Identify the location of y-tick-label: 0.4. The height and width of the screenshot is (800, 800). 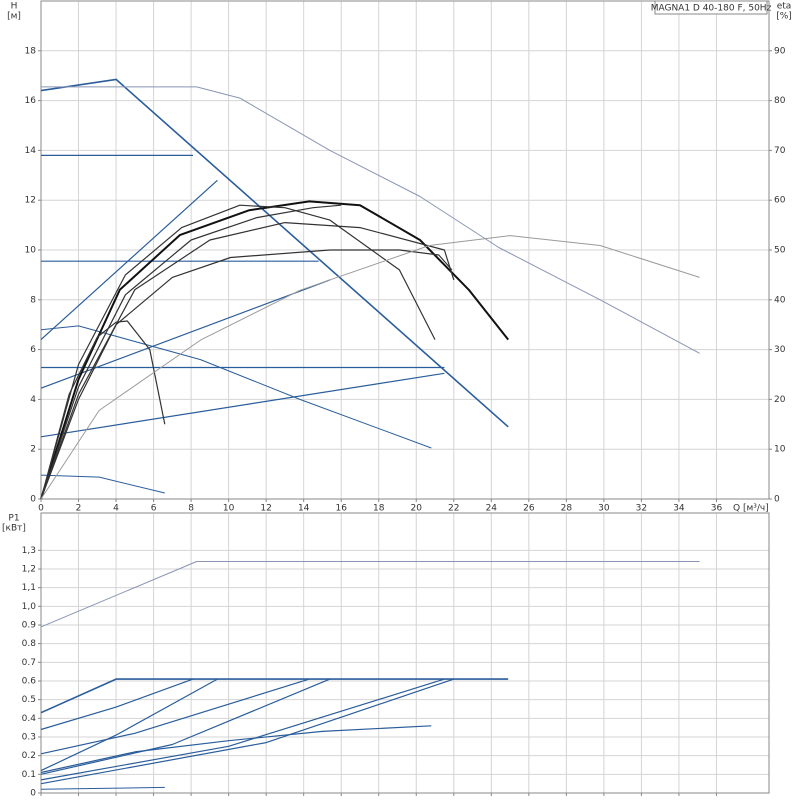
(29, 719).